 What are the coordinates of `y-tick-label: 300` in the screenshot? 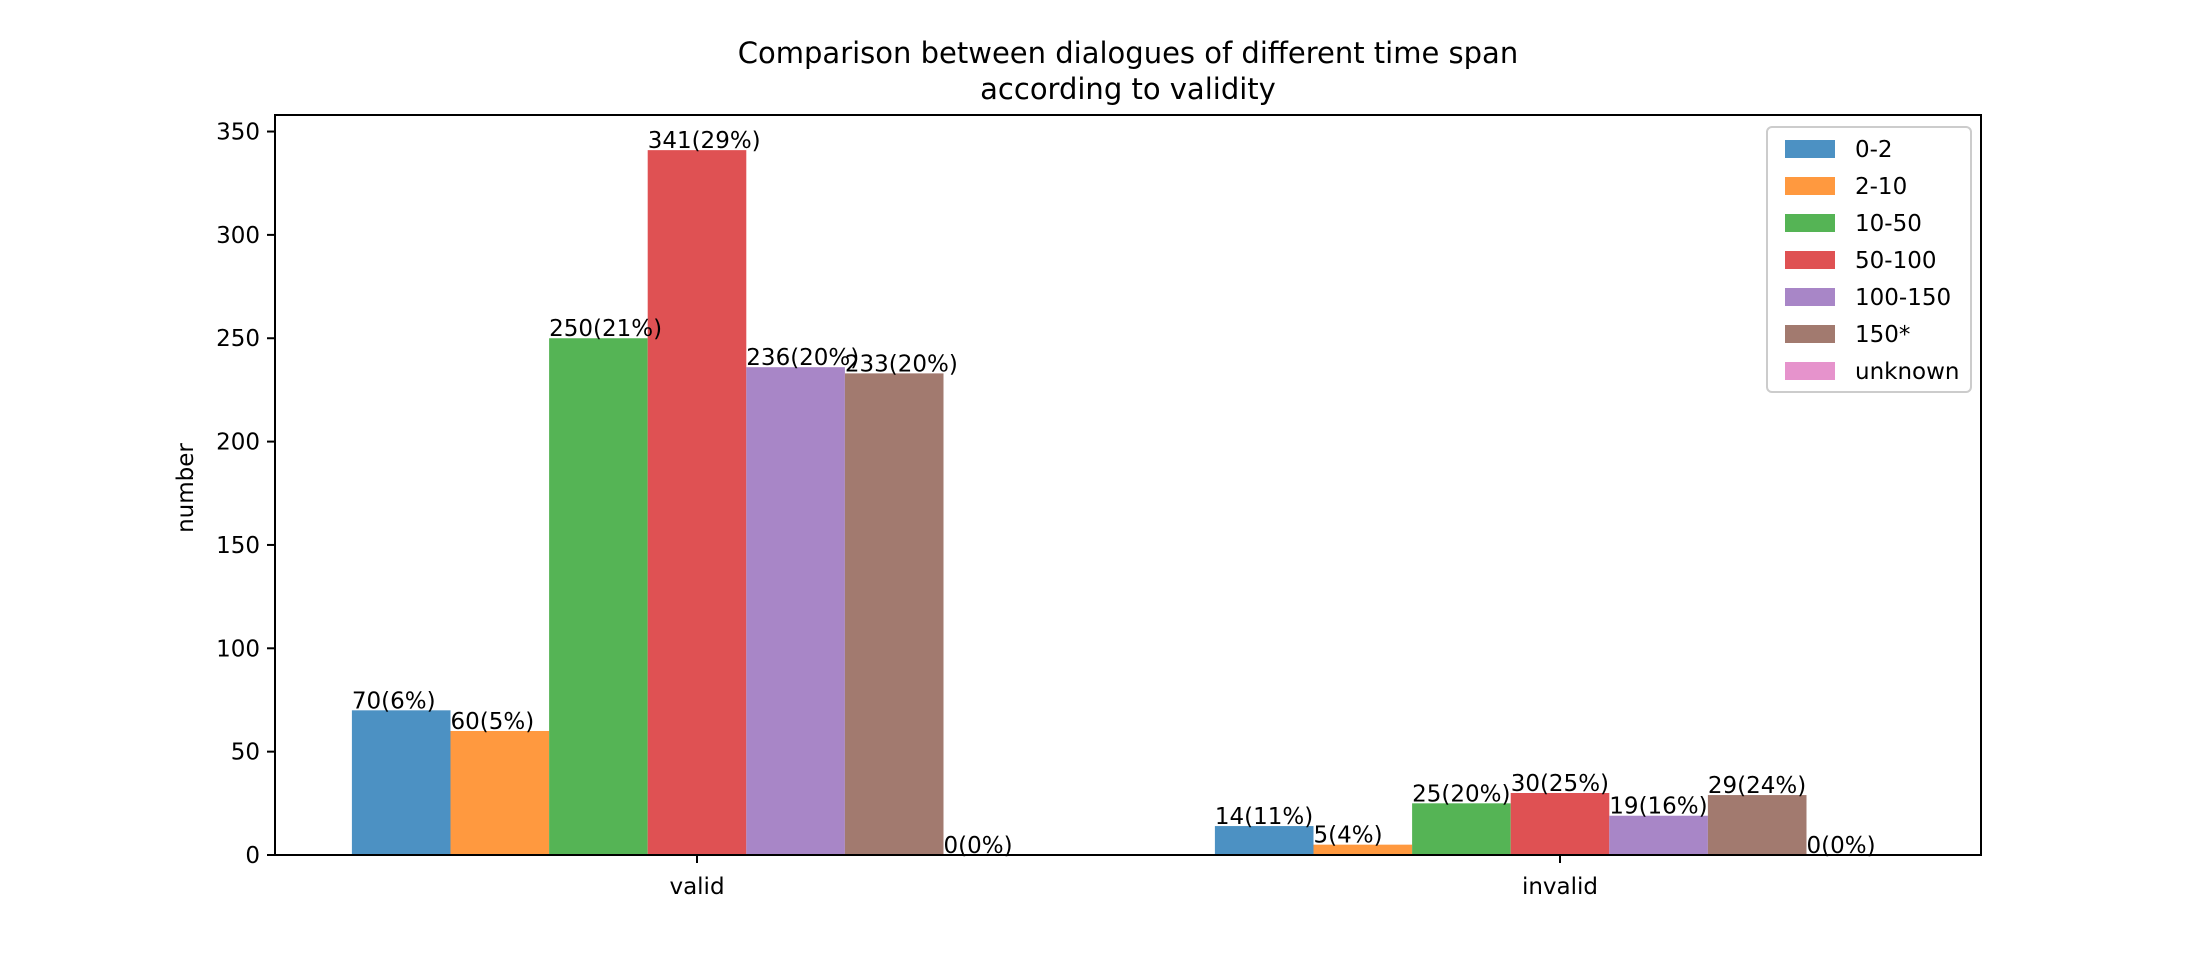 It's located at (238, 236).